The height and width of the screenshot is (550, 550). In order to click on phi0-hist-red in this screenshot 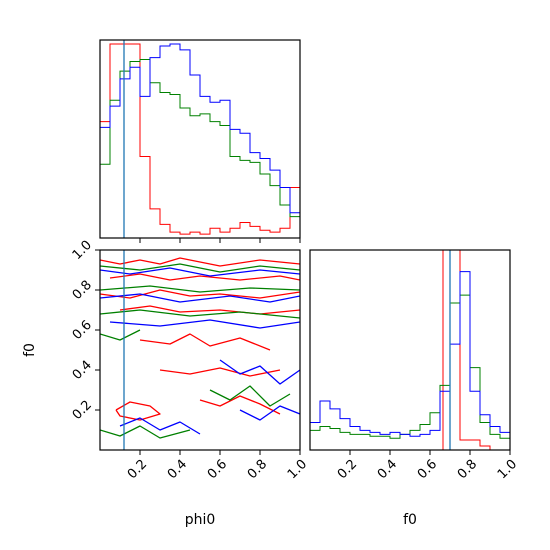, I will do `click(200, 140)`.